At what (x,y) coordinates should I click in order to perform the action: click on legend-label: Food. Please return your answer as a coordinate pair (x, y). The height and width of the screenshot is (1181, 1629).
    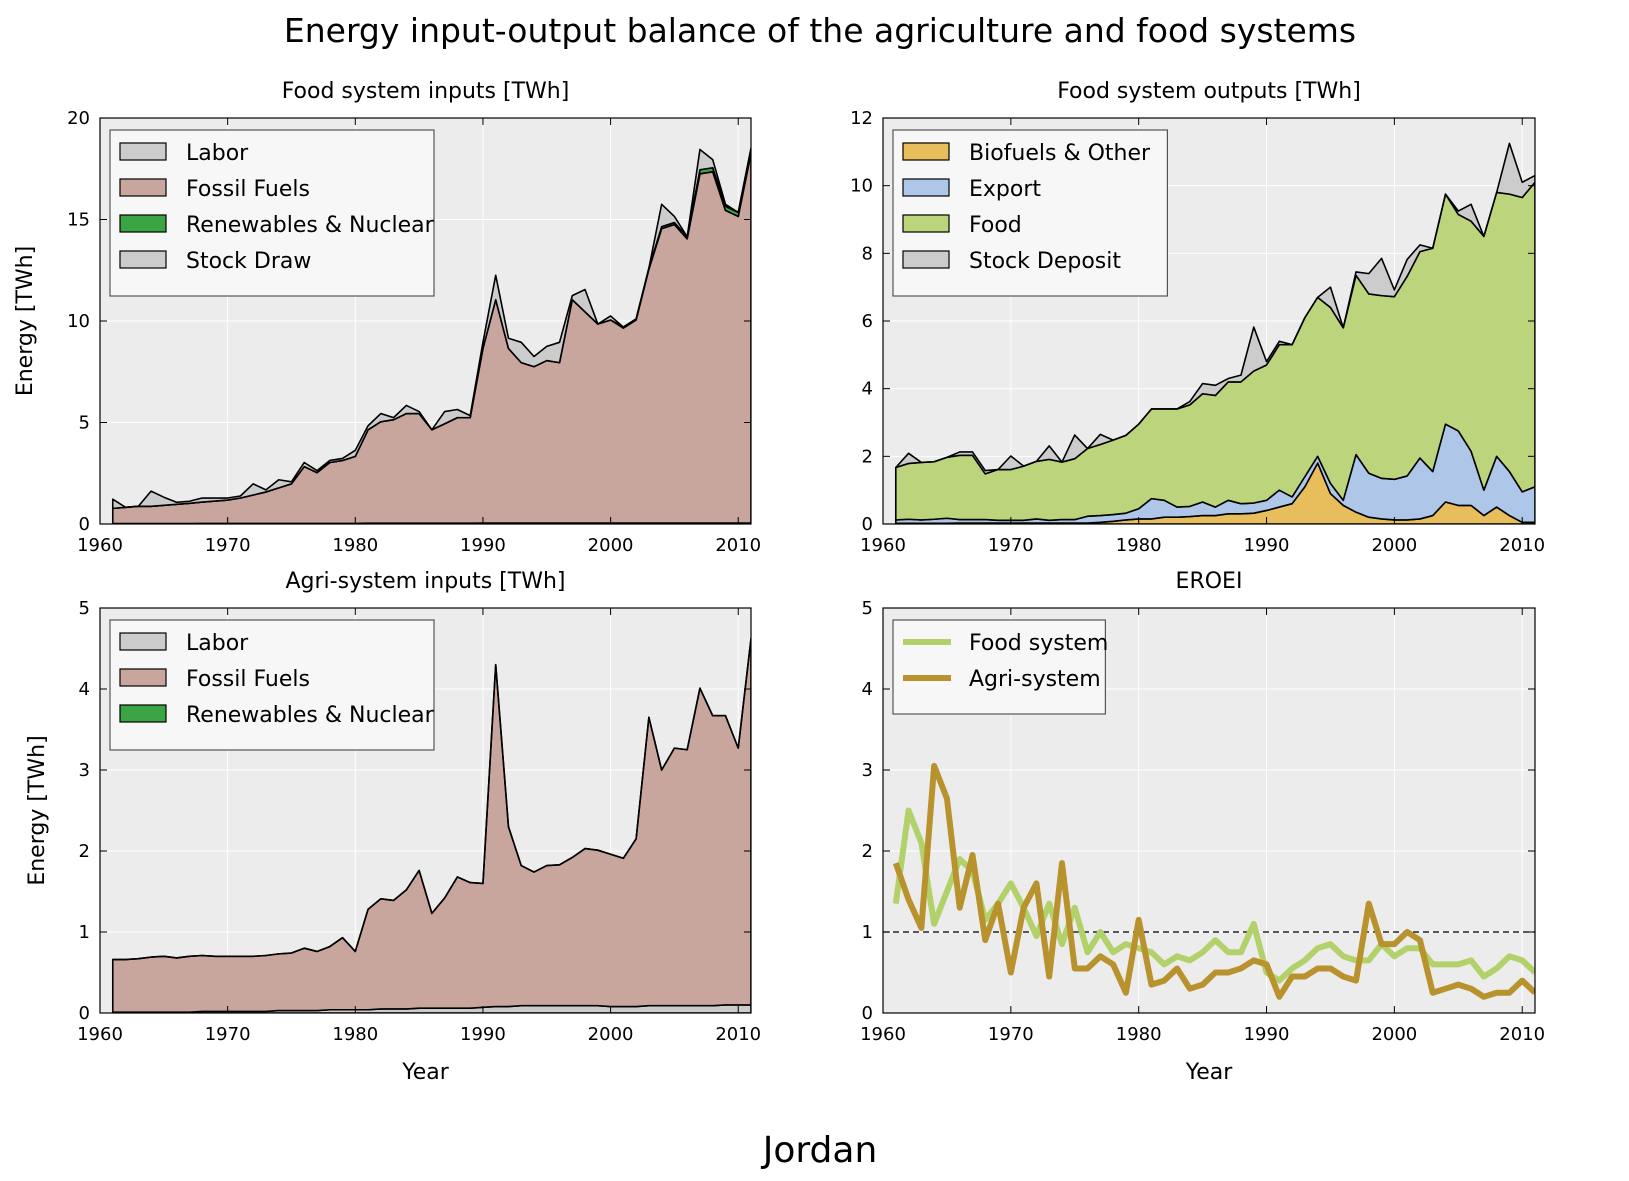
    Looking at the image, I should click on (995, 225).